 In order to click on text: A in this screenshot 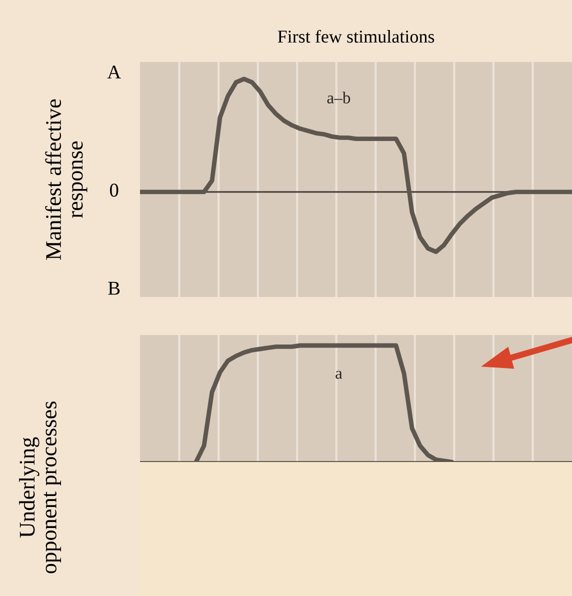, I will do `click(114, 72)`.